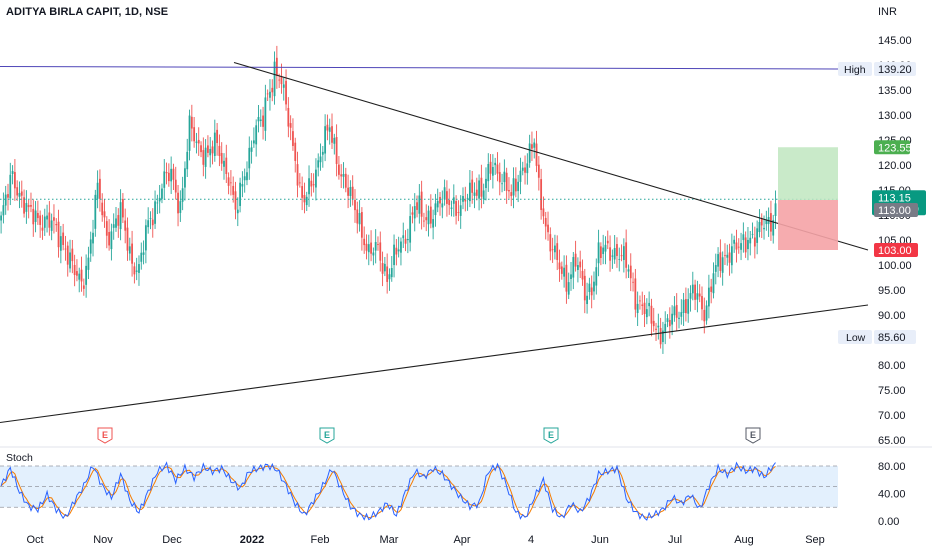  What do you see at coordinates (172, 540) in the screenshot?
I see `time-tick-label: Dec` at bounding box center [172, 540].